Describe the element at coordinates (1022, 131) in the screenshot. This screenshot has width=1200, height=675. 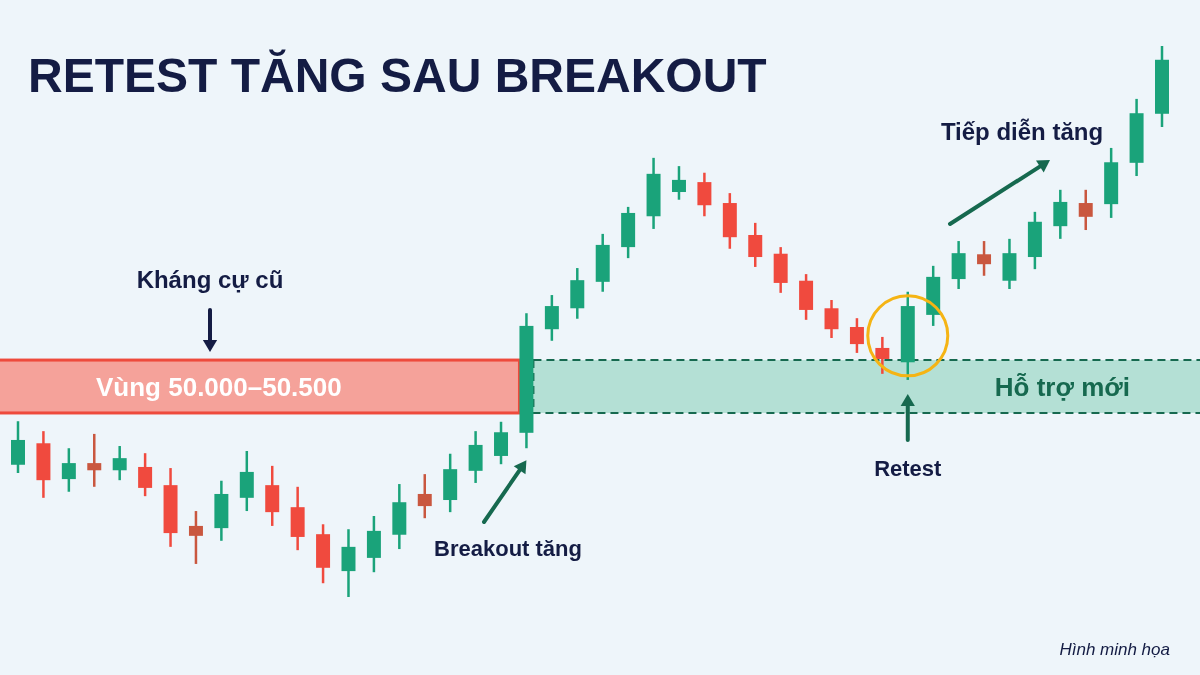
I see `annotation: Tiếp diễn tăng` at that location.